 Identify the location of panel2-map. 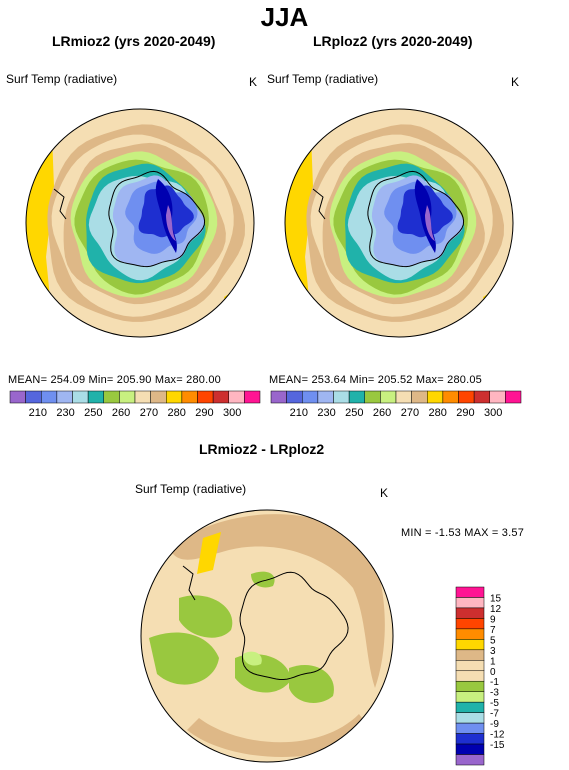
(399, 223).